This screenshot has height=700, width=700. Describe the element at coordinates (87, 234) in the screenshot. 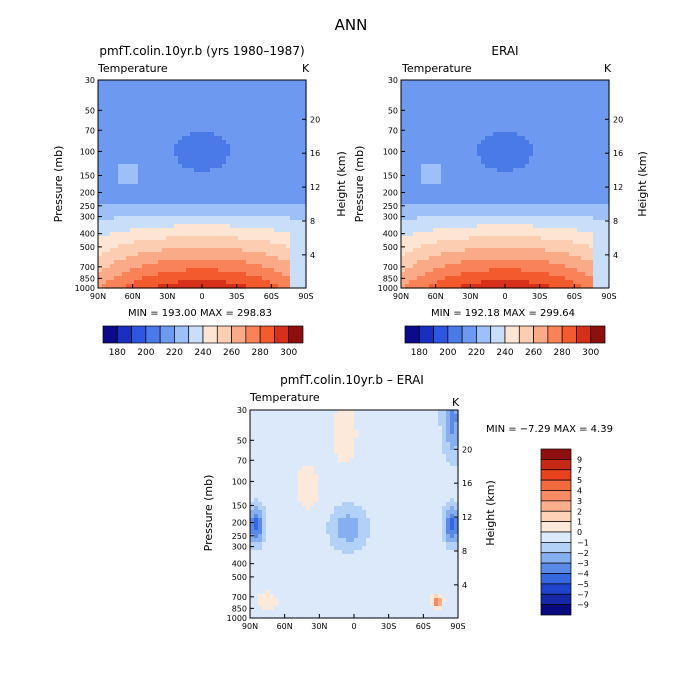

I see `y-tick-label: 400` at that location.